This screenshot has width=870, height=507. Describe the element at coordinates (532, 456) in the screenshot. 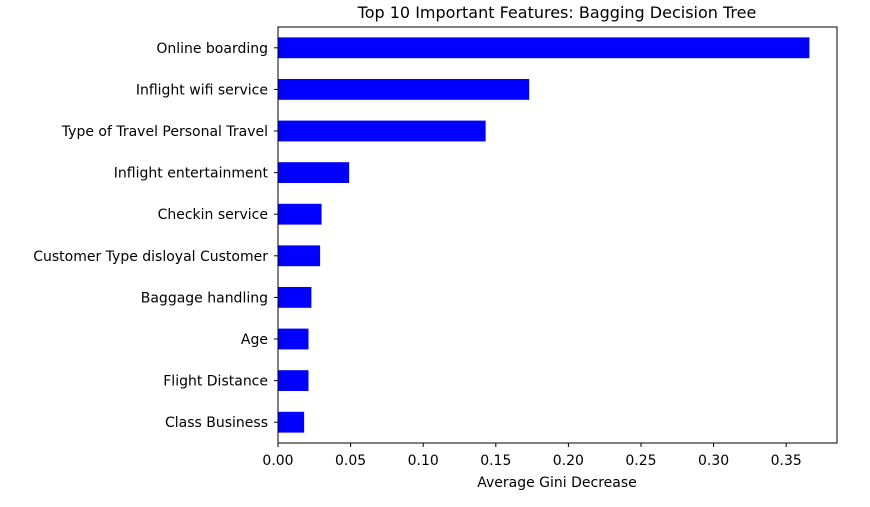

I see `x-axis-ticks: 0.00 0.05 0.10 0.15 0.20 0.25 0.30 0.35` at that location.